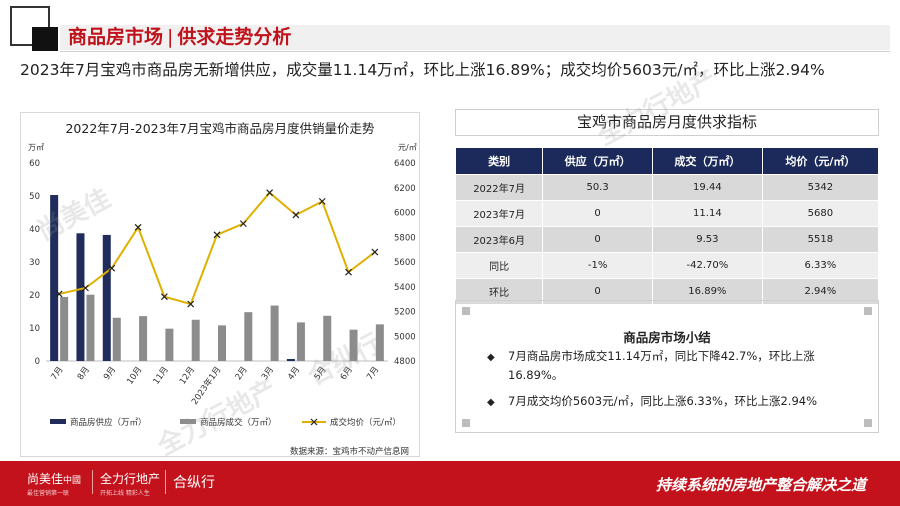  I want to click on y-tick-right: 6400, so click(405, 164).